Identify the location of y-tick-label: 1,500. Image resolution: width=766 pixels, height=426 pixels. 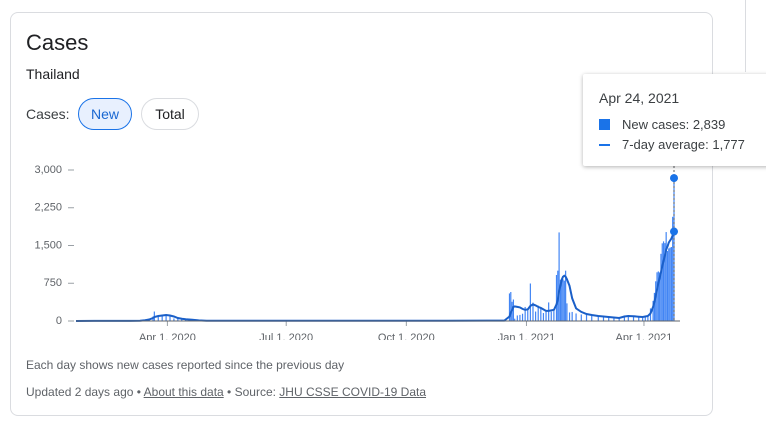
(48, 245).